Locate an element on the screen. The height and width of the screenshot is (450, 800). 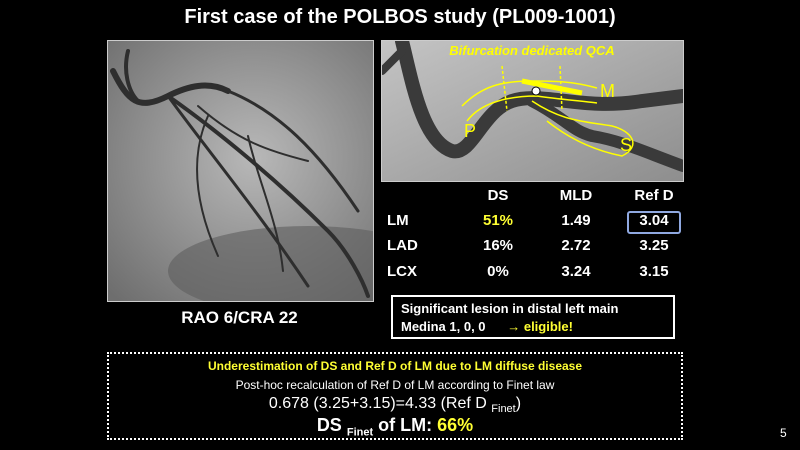
row-label: LAD is located at coordinates (402, 245).